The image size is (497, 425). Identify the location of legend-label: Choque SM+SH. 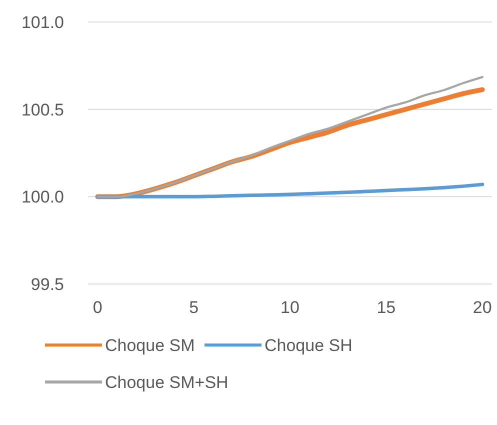
(166, 382).